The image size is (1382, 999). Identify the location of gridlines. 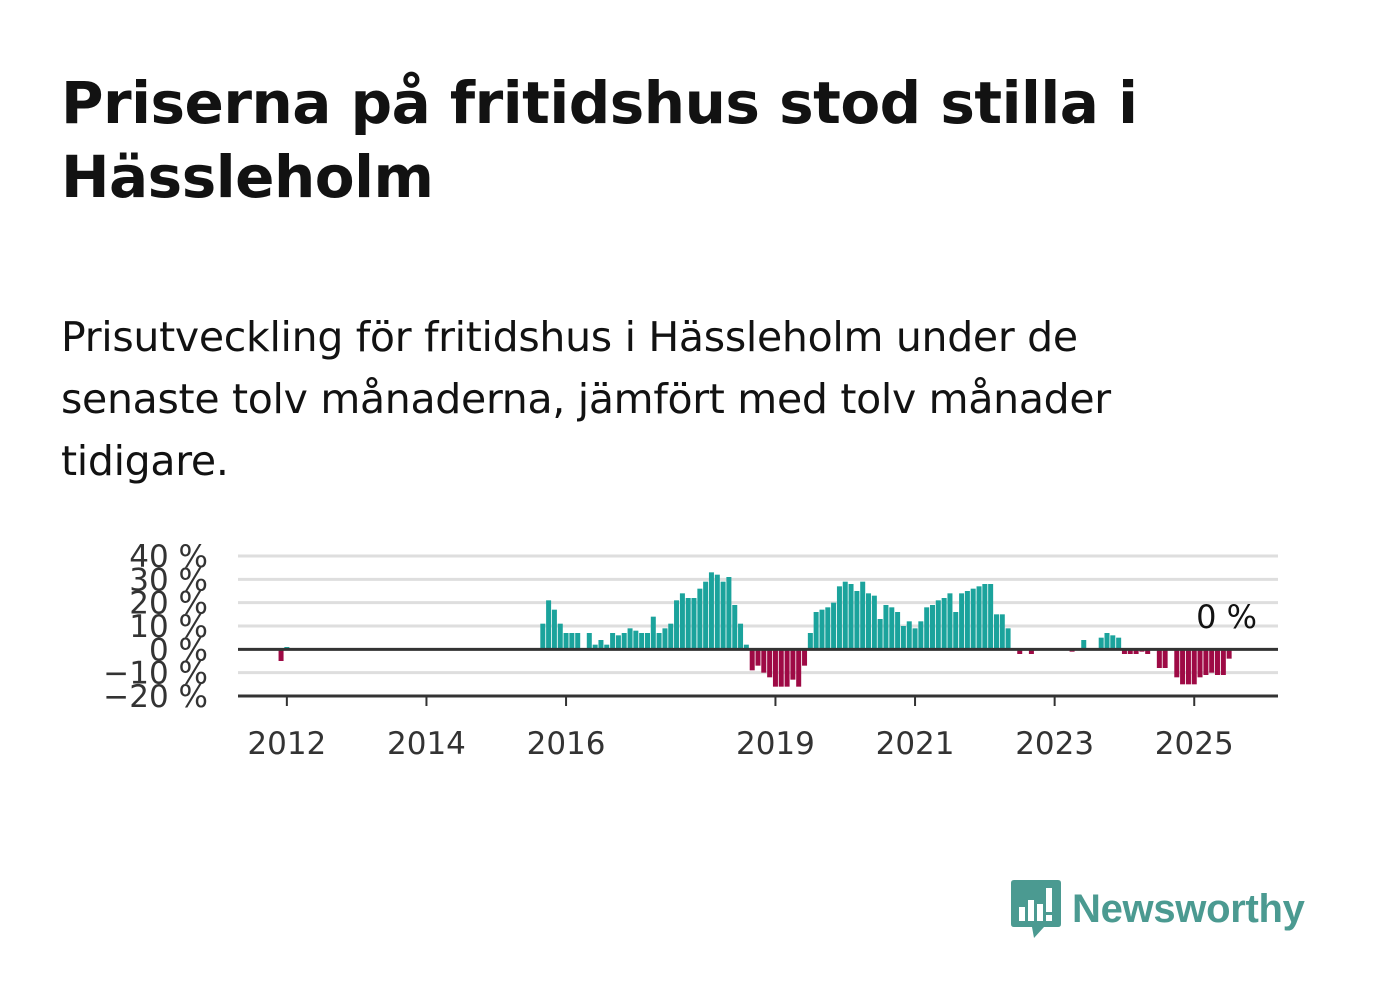
(758, 614).